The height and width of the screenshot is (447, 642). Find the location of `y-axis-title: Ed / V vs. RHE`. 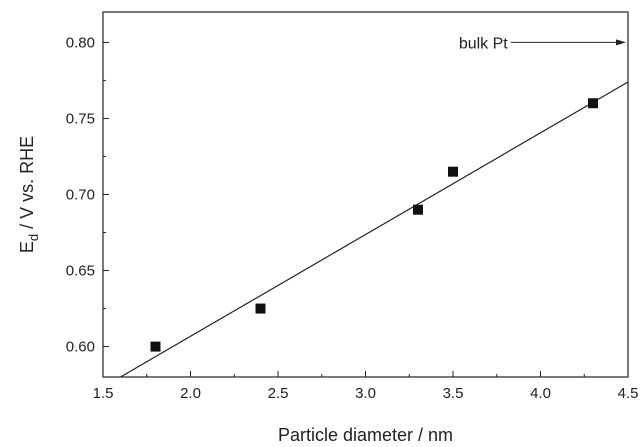

y-axis-title: Ed / V vs. RHE is located at coordinates (29, 194).